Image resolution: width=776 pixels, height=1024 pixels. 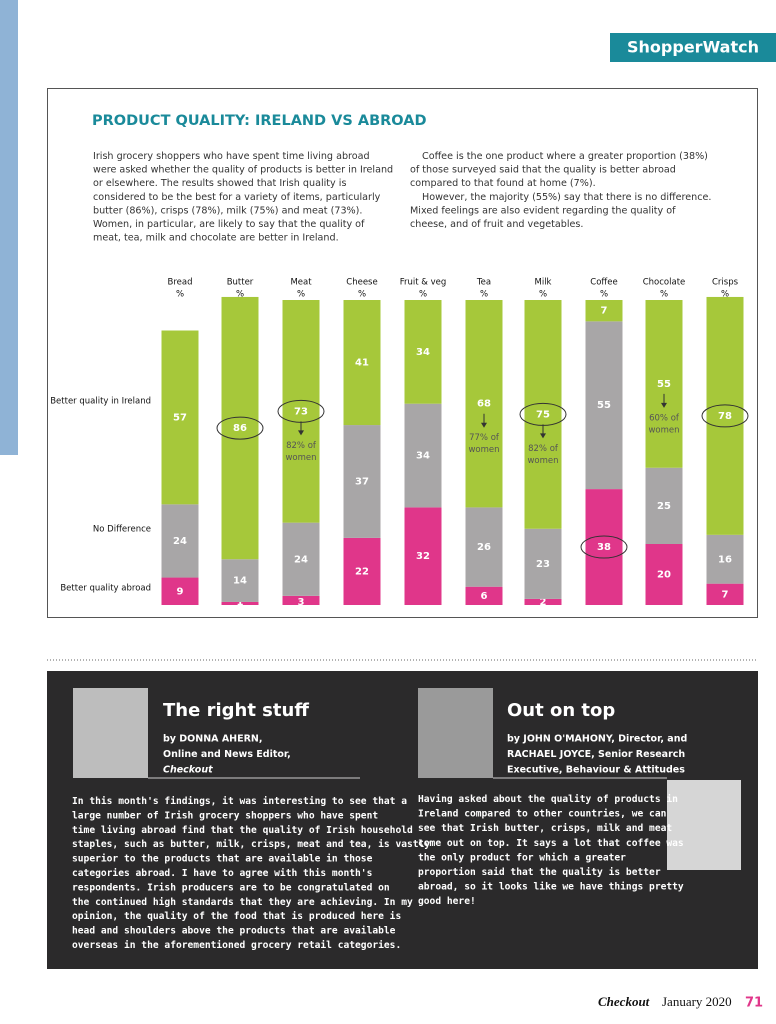 I want to click on value-label: 57, so click(x=180, y=417).